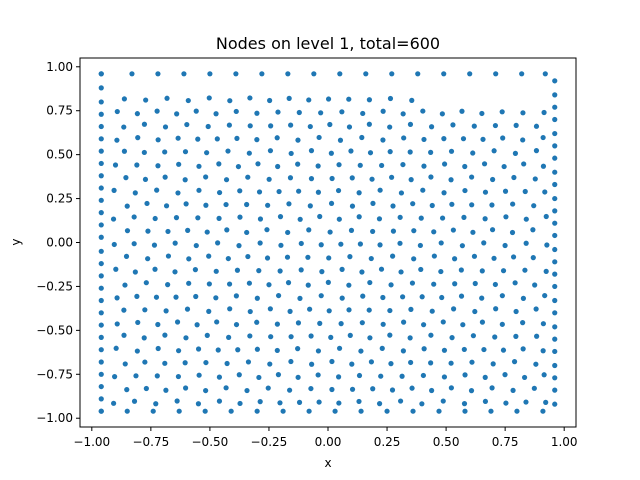 This screenshot has width=640, height=480. I want to click on y-tick-label: −0.25, so click(54, 286).